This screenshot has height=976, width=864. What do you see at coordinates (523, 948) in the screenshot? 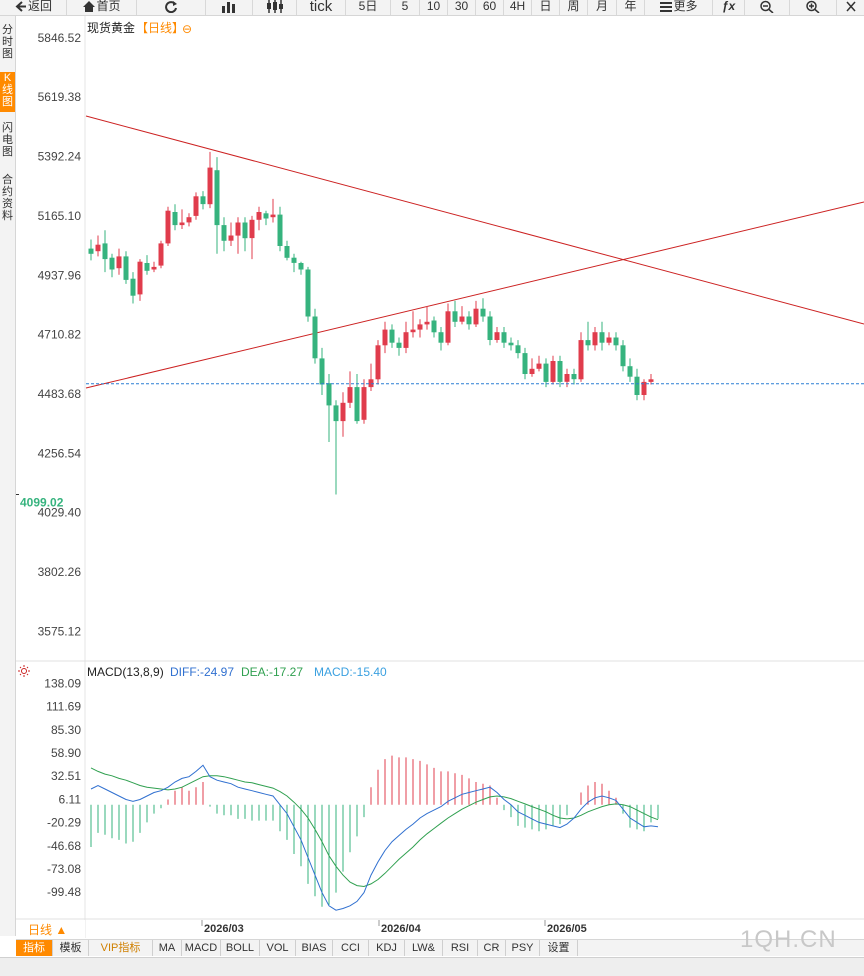
I see `ind-psy: PSY` at bounding box center [523, 948].